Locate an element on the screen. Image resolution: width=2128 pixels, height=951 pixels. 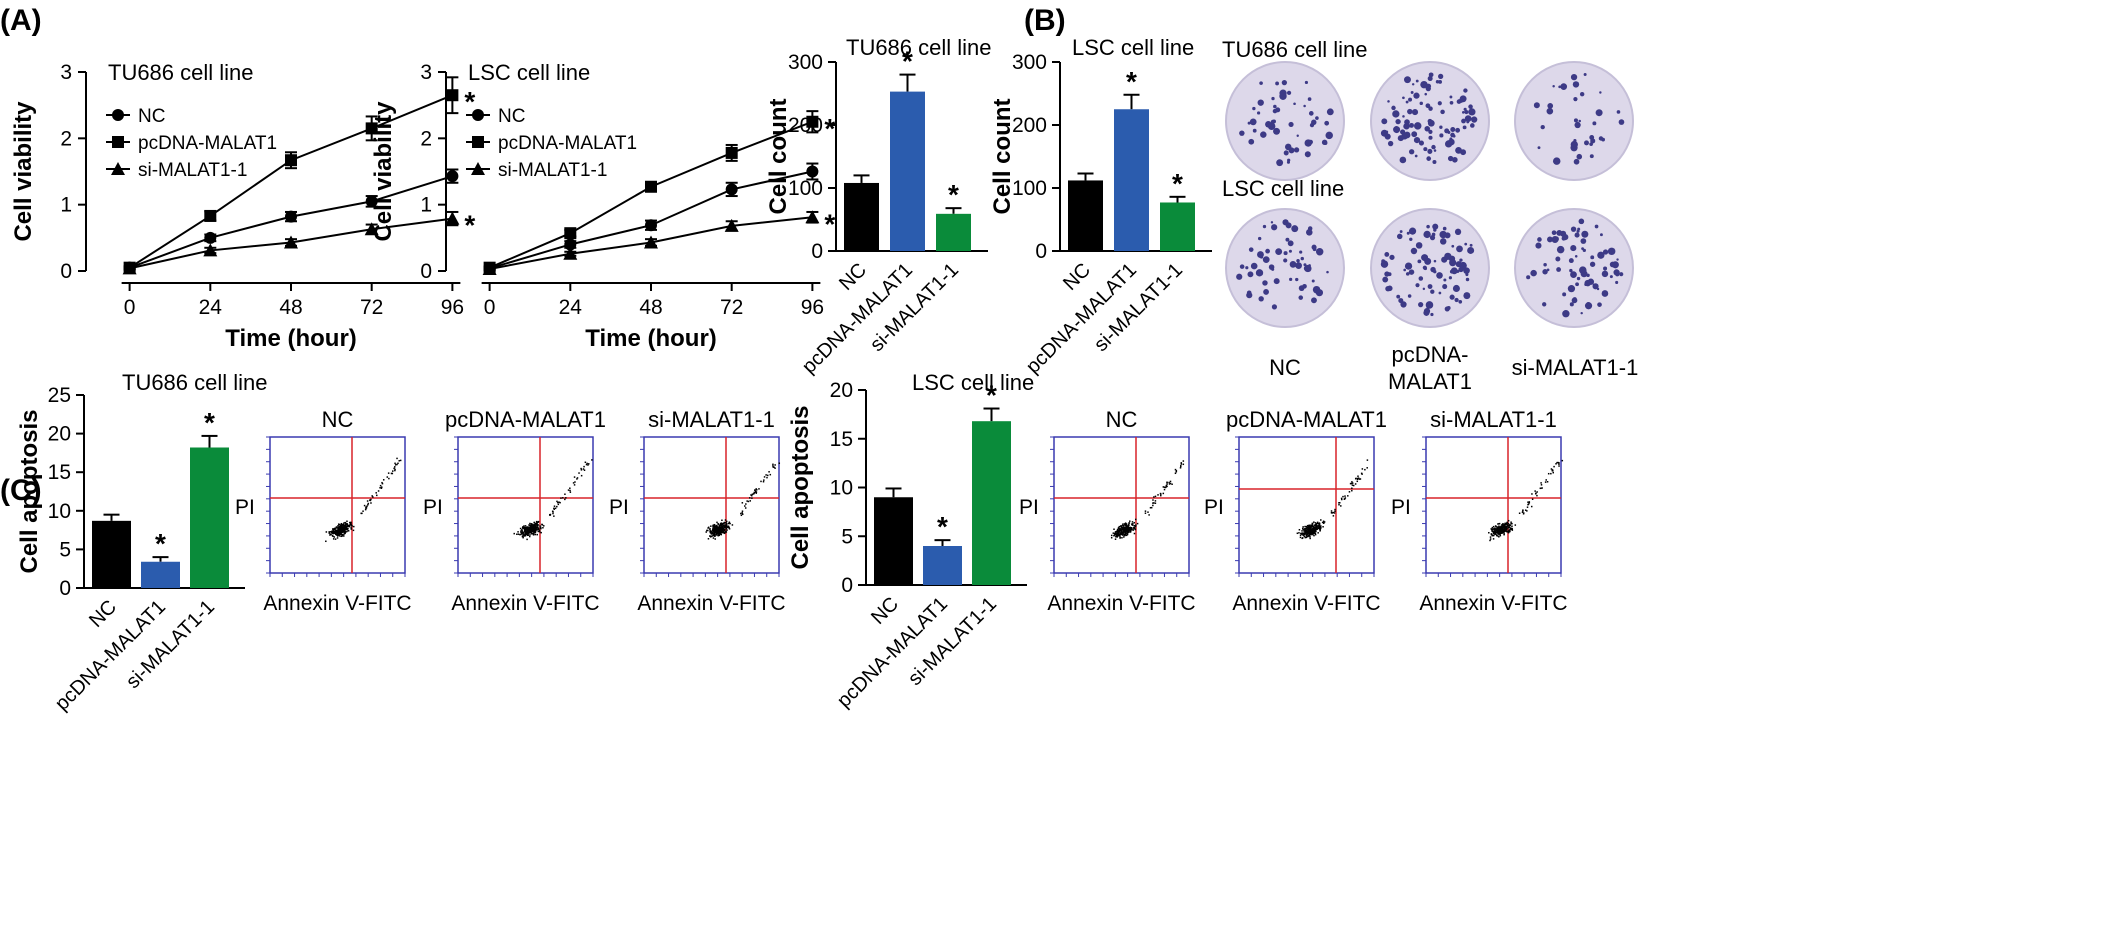
plate-row-label: TU686 cell line is located at coordinates (1295, 49).